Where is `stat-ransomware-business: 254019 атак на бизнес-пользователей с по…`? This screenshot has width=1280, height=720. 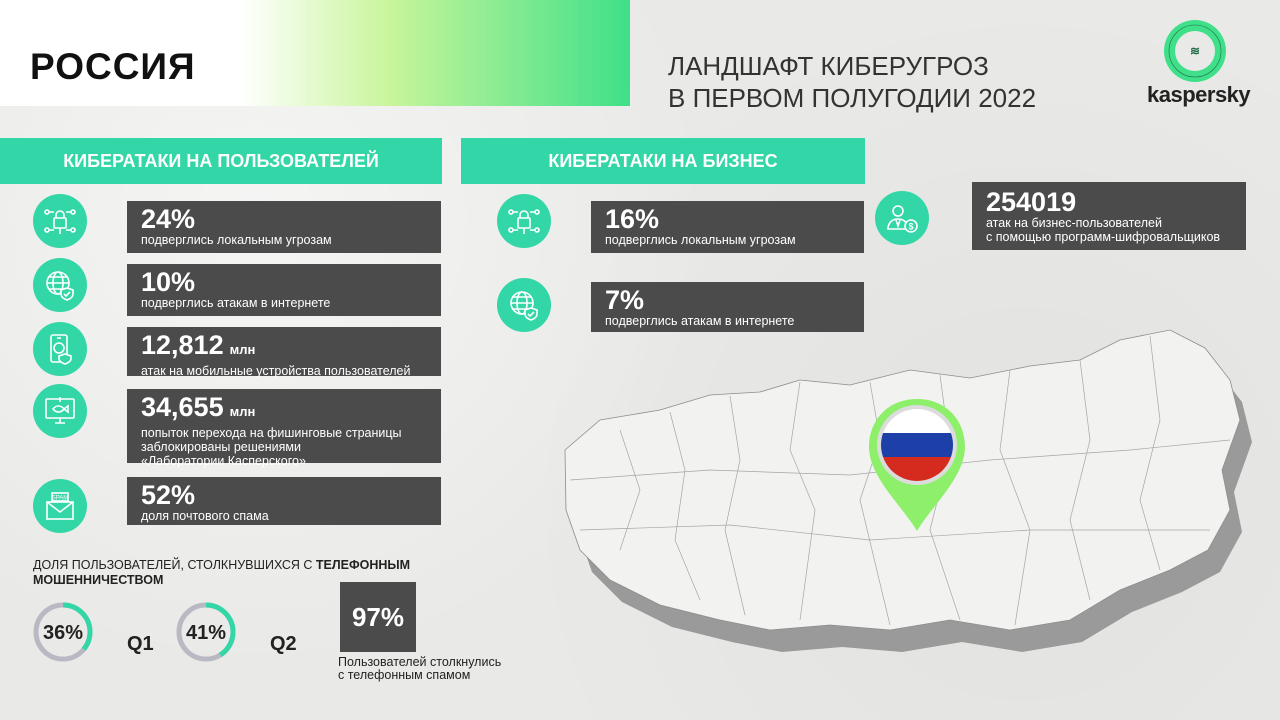
stat-ransomware-business: 254019 атак на бизнес-пользователей с по… is located at coordinates (1109, 216).